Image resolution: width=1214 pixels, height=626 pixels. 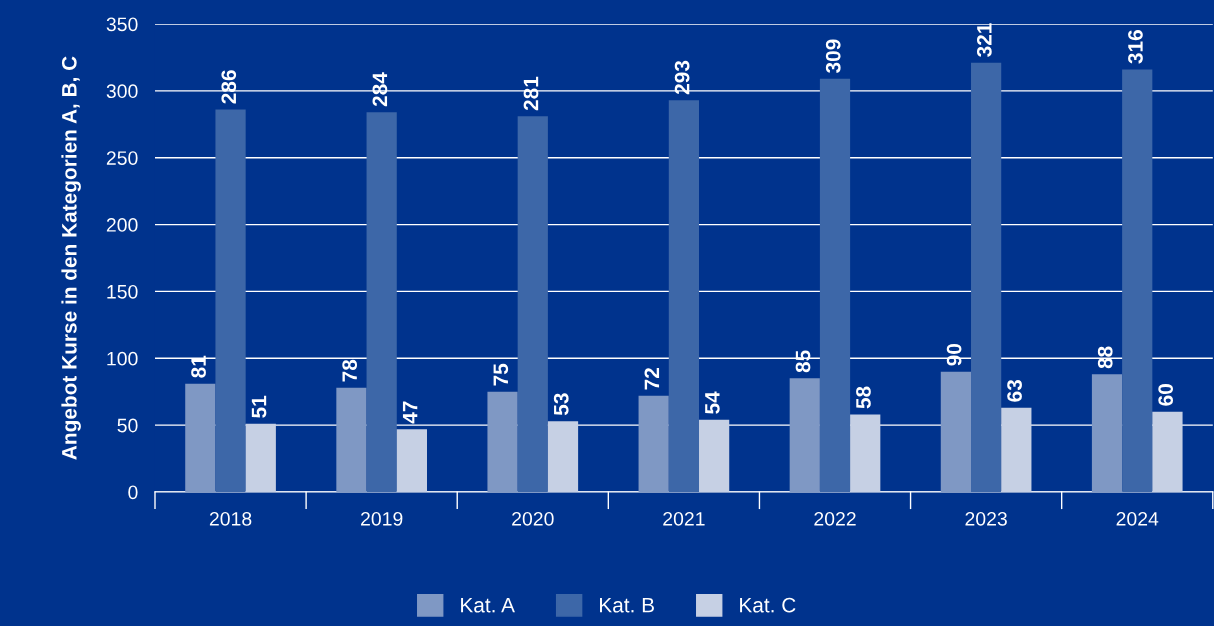 I want to click on data-label: 63, so click(x=1014, y=390).